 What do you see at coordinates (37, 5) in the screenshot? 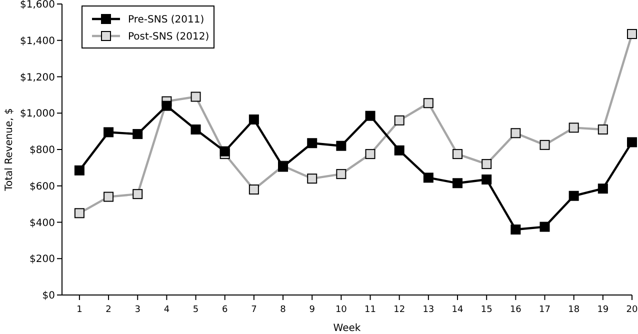
I see `y-tick-label: $1,600` at bounding box center [37, 5].